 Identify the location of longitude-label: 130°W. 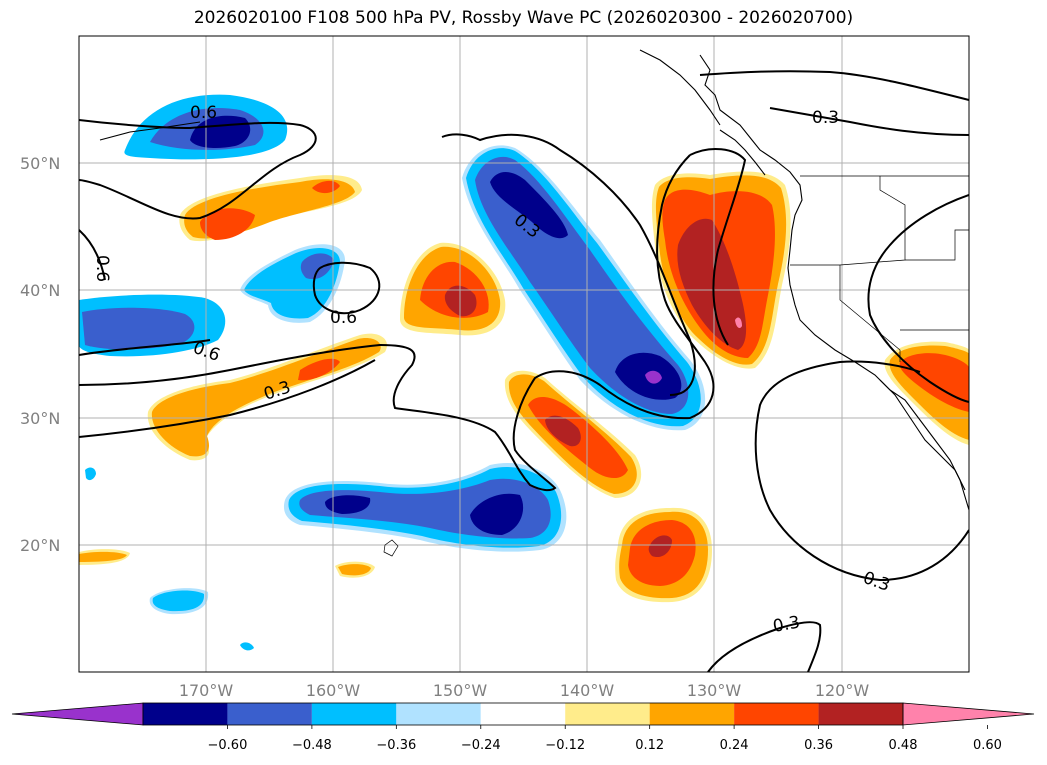
(714, 690).